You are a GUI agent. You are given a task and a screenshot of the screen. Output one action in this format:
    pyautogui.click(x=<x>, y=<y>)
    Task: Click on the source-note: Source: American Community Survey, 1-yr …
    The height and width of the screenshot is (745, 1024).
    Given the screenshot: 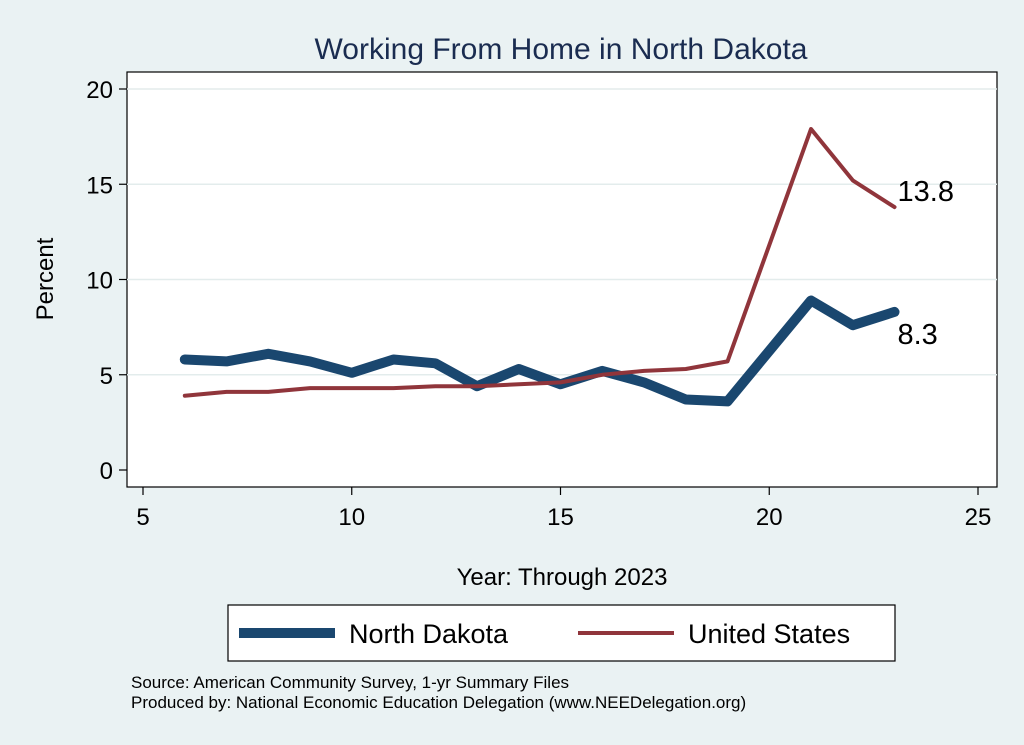 What is the action you would take?
    pyautogui.click(x=350, y=682)
    